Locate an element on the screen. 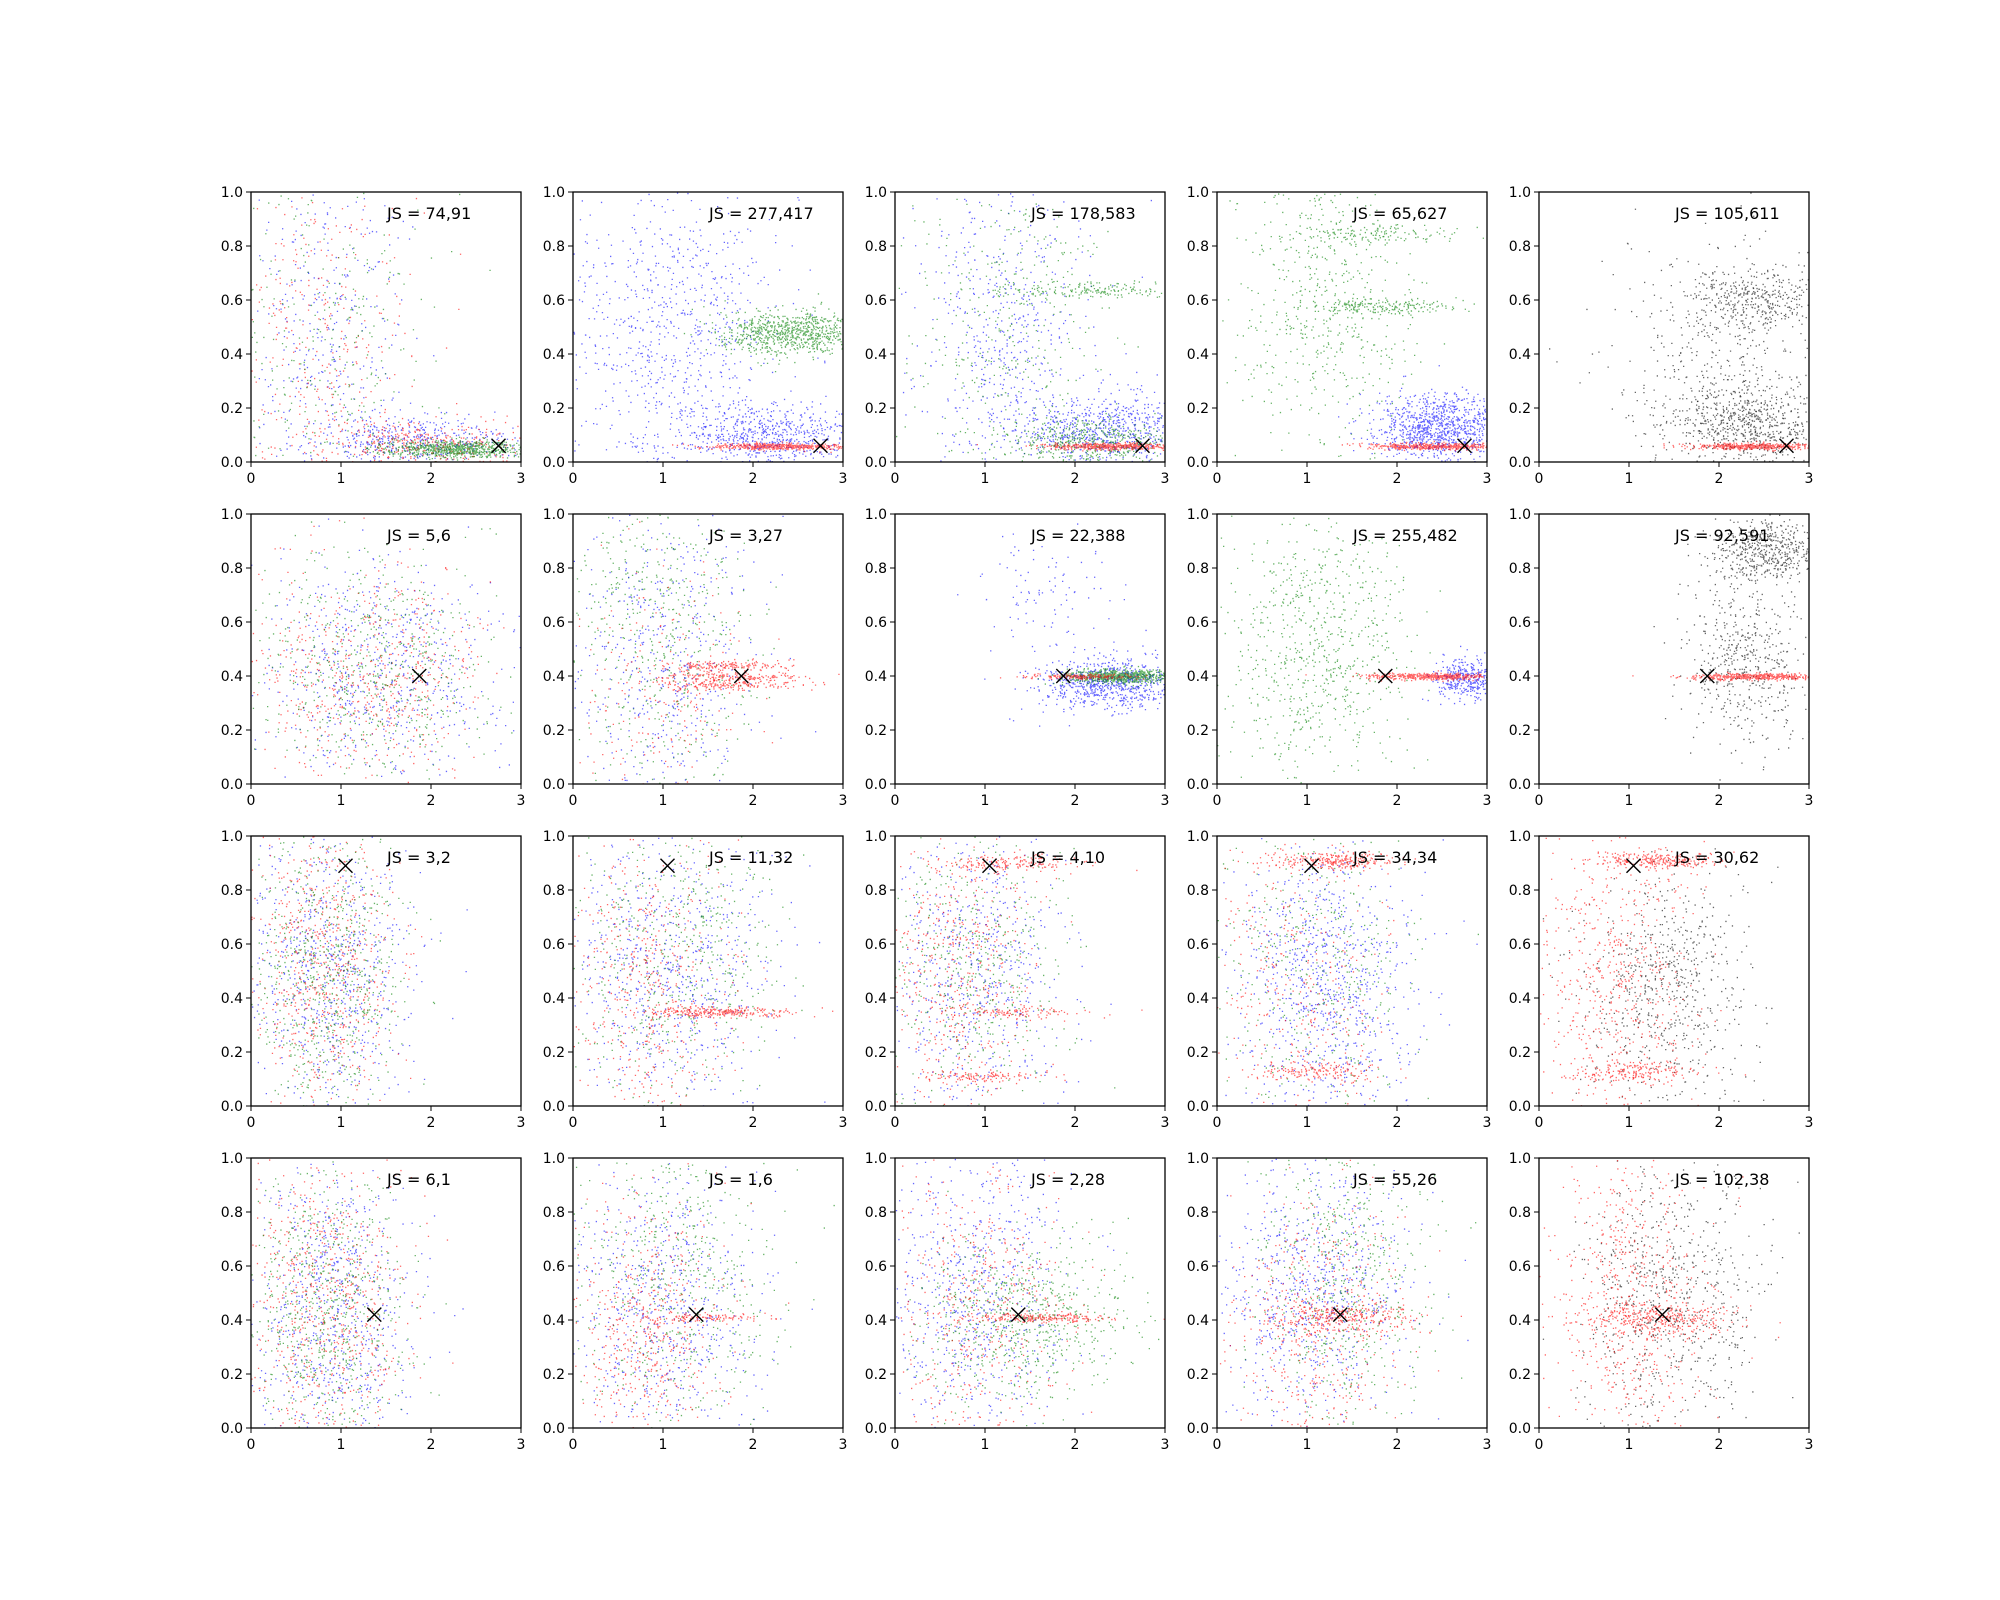 The height and width of the screenshot is (1600, 2000). js-annotation: JS = 3,2 is located at coordinates (418, 857).